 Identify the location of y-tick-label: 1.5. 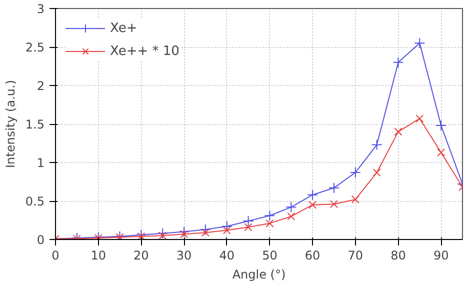
(35, 125).